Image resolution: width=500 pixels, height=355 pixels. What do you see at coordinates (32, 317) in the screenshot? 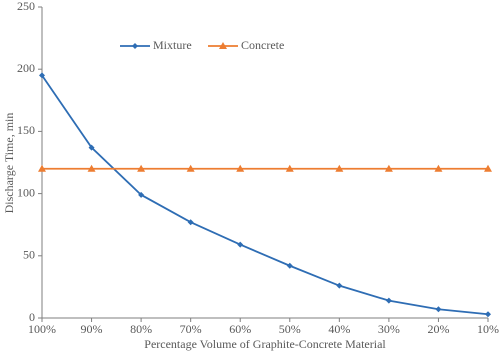
I see `y-tick-label: 0` at bounding box center [32, 317].